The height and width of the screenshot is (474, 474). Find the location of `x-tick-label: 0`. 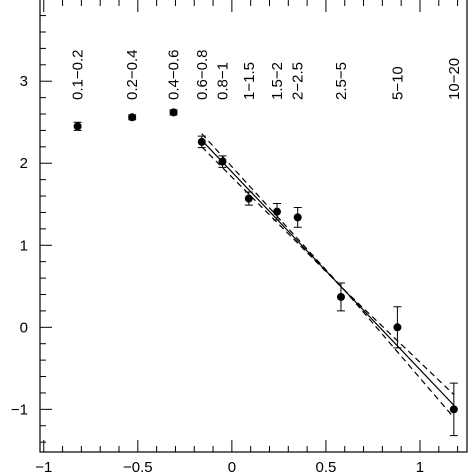

x-tick-label: 0 is located at coordinates (232, 466).